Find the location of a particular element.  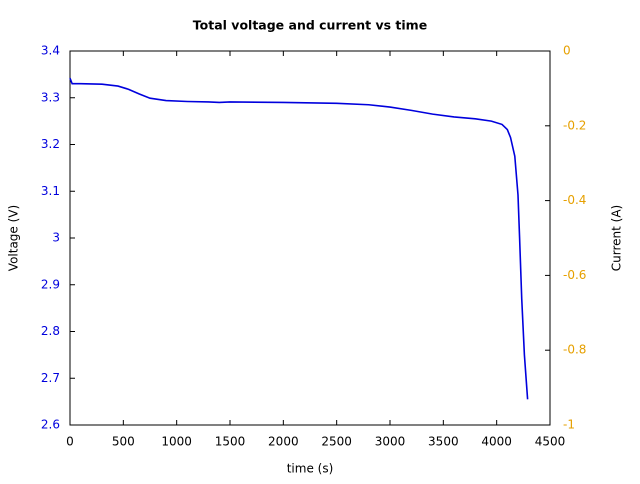

x-tick-label: 3500 is located at coordinates (443, 442).